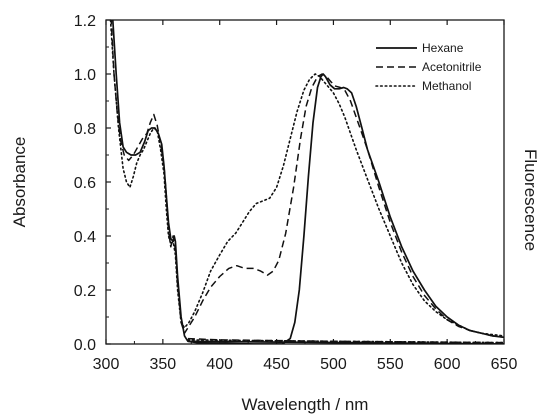 The image size is (539, 418). What do you see at coordinates (447, 364) in the screenshot?
I see `x-tick-label: 600` at bounding box center [447, 364].